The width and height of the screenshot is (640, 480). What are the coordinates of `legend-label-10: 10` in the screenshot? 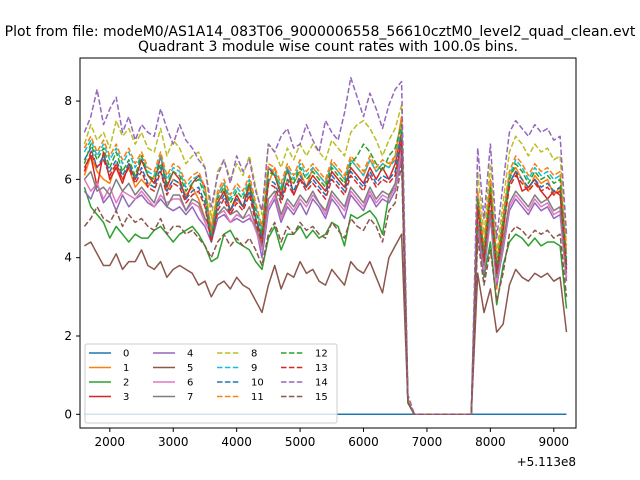 It's located at (257, 383).